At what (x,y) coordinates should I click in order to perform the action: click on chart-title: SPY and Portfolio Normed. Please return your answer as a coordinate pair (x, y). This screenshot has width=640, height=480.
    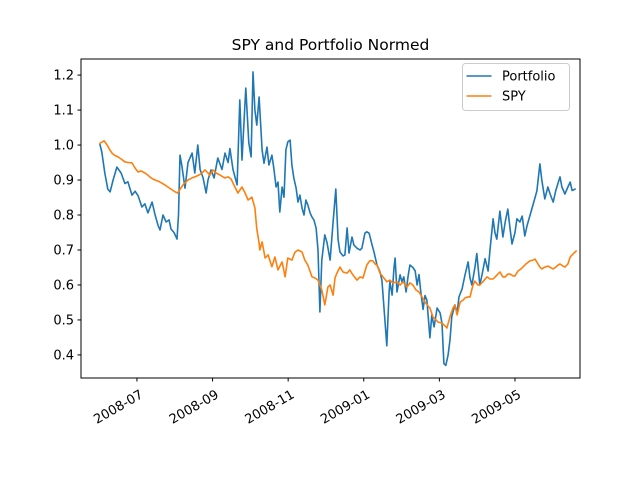
    Looking at the image, I should click on (331, 45).